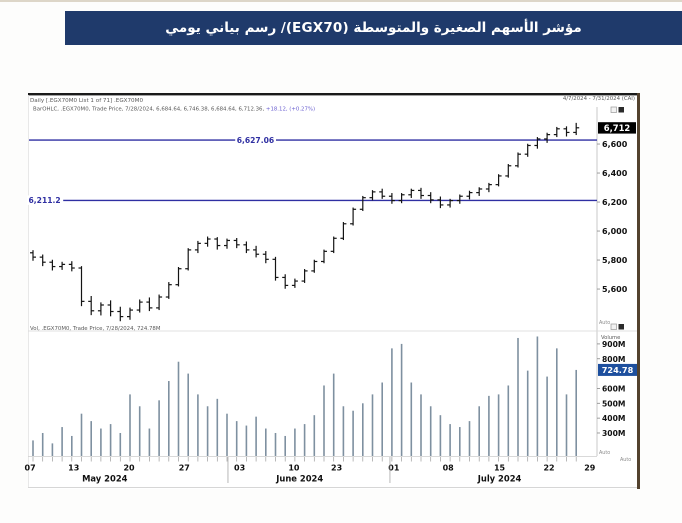  Describe the element at coordinates (394, 468) in the screenshot. I see `x-day-label: 01` at that location.